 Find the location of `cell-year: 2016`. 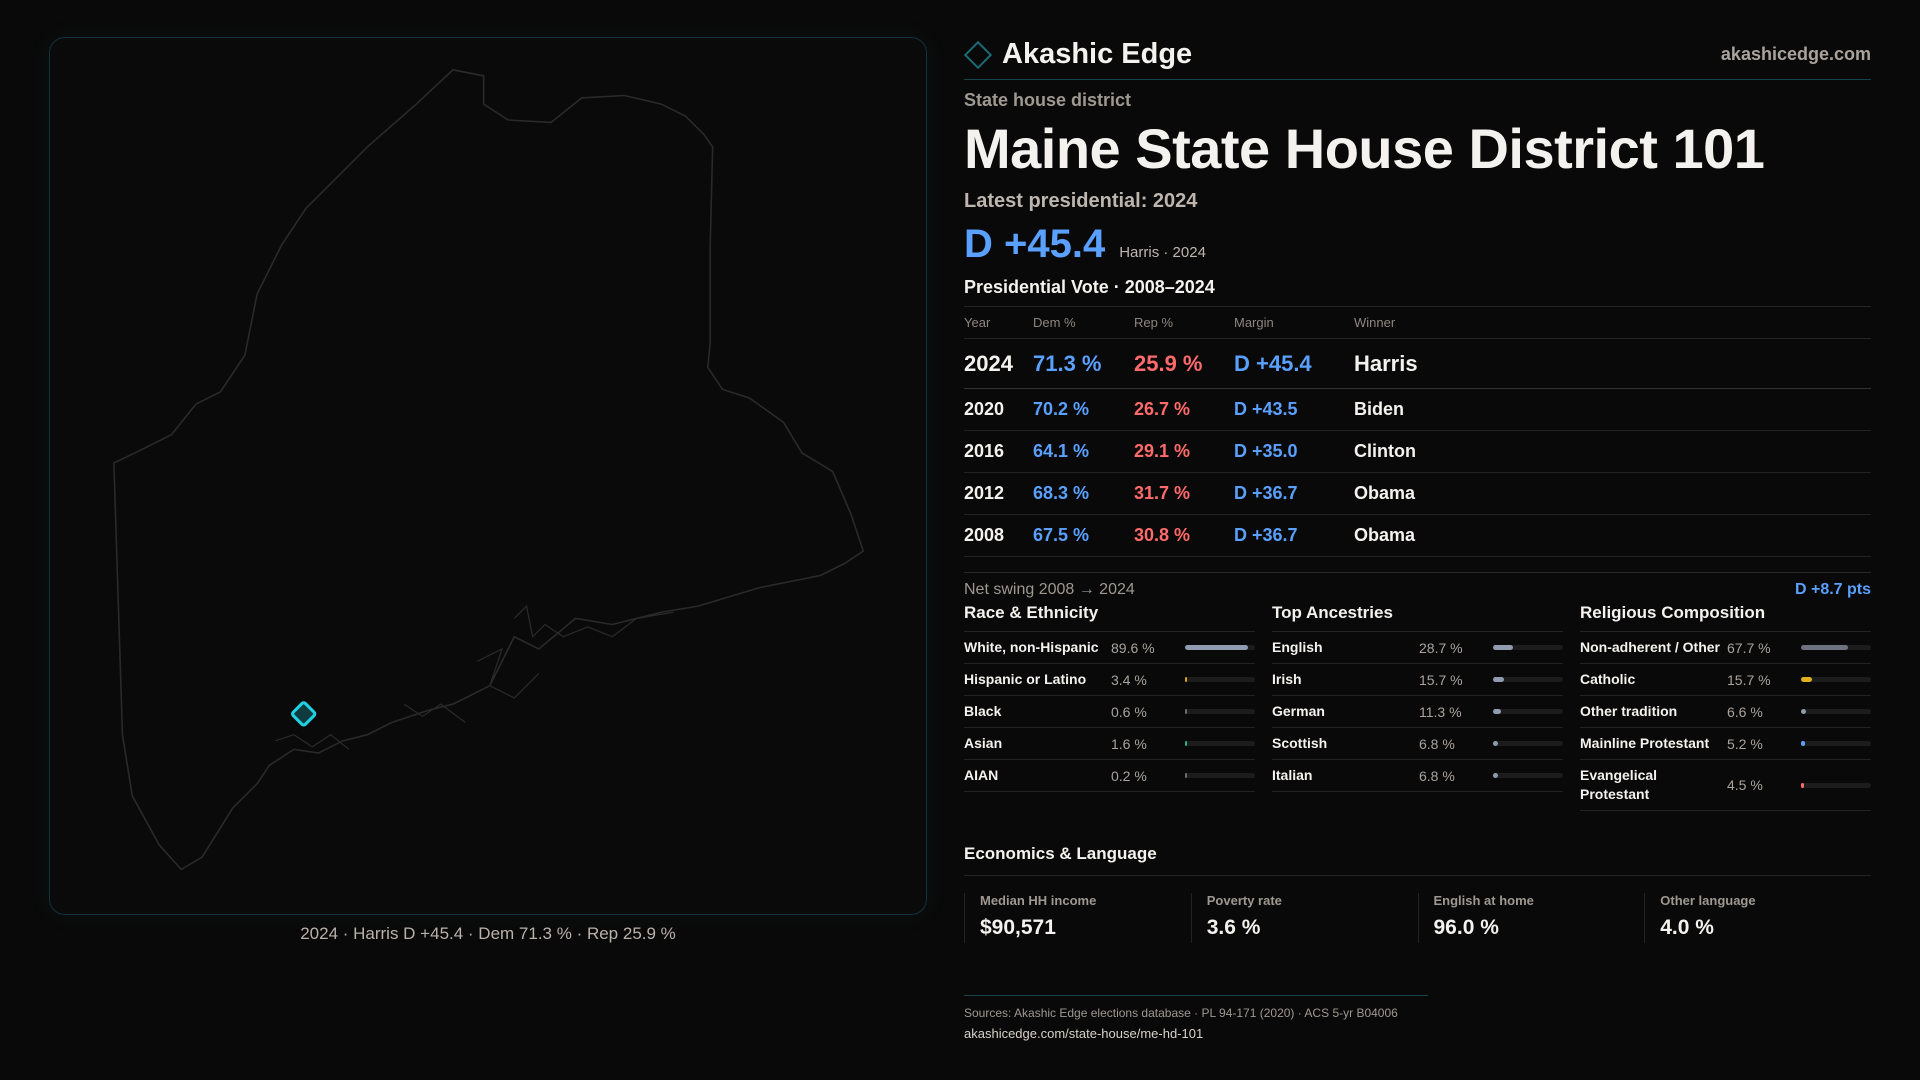

cell-year: 2016 is located at coordinates (998, 451).